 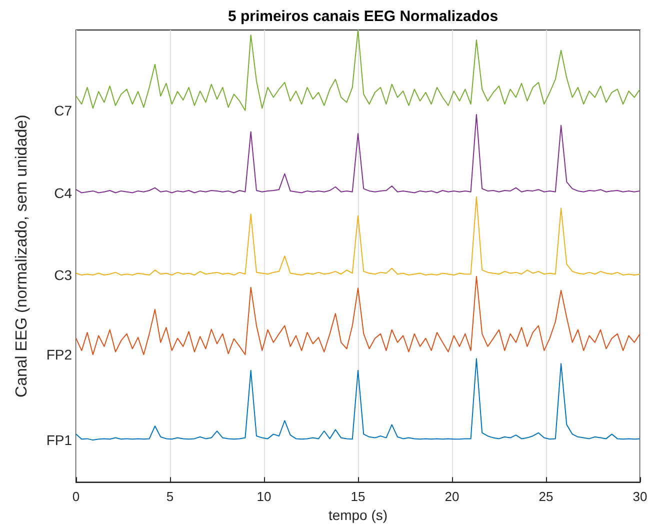 I want to click on series-label: C3, so click(x=63, y=275).